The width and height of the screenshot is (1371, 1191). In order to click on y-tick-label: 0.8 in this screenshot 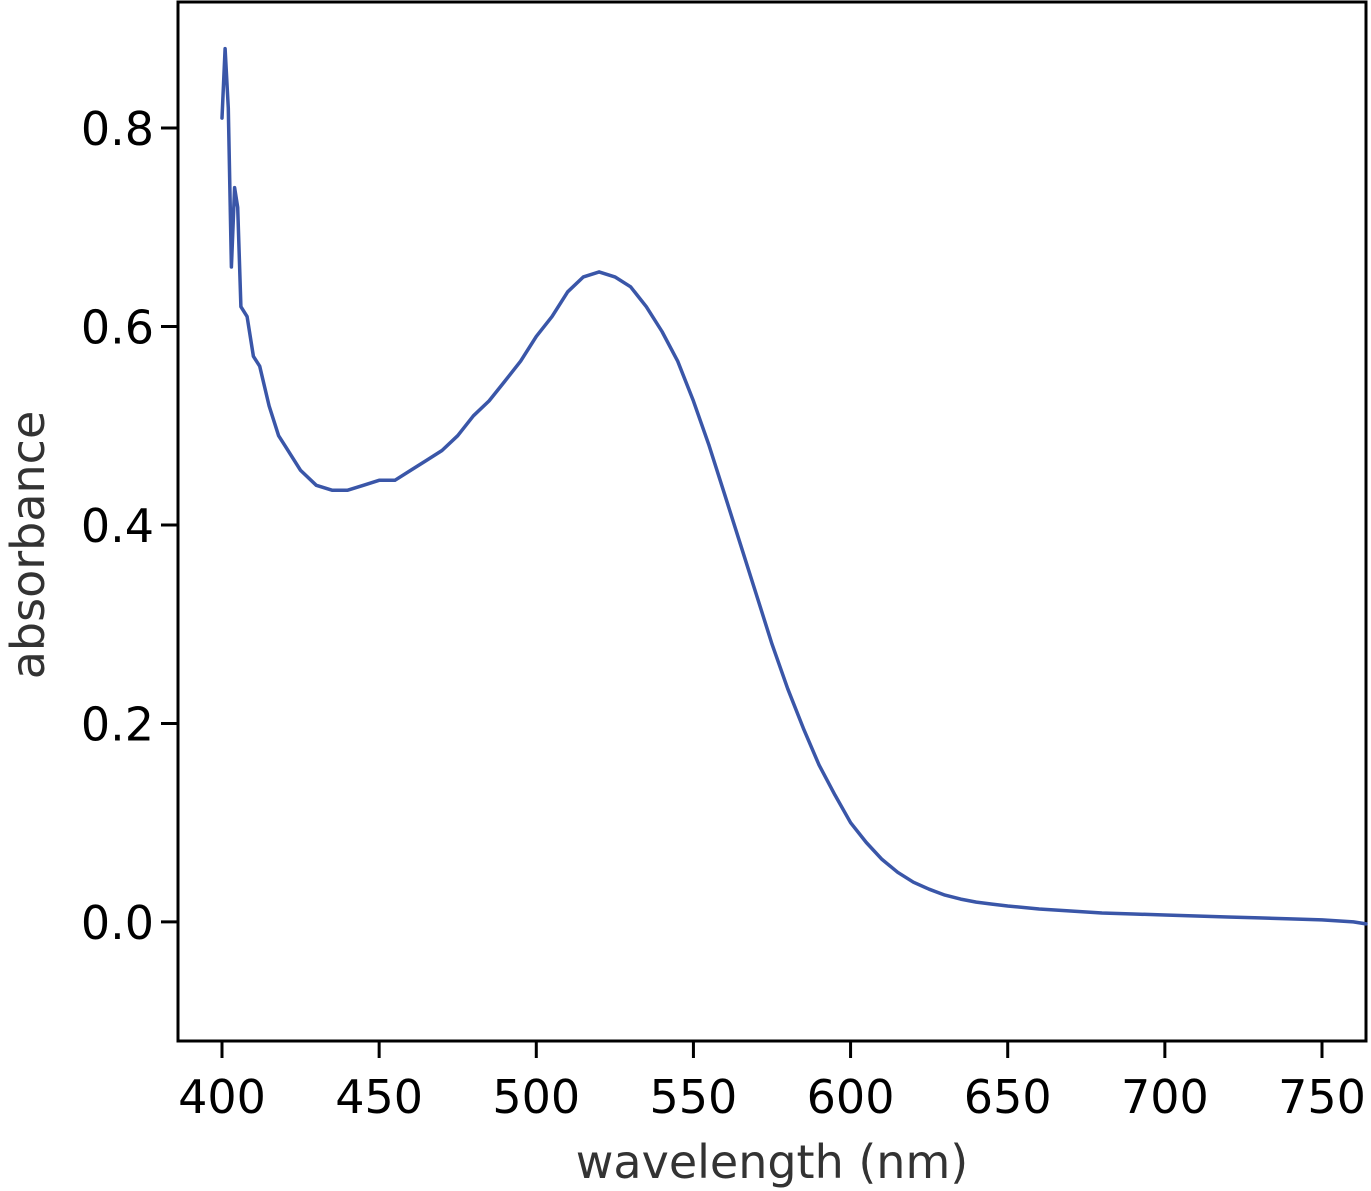, I will do `click(117, 129)`.